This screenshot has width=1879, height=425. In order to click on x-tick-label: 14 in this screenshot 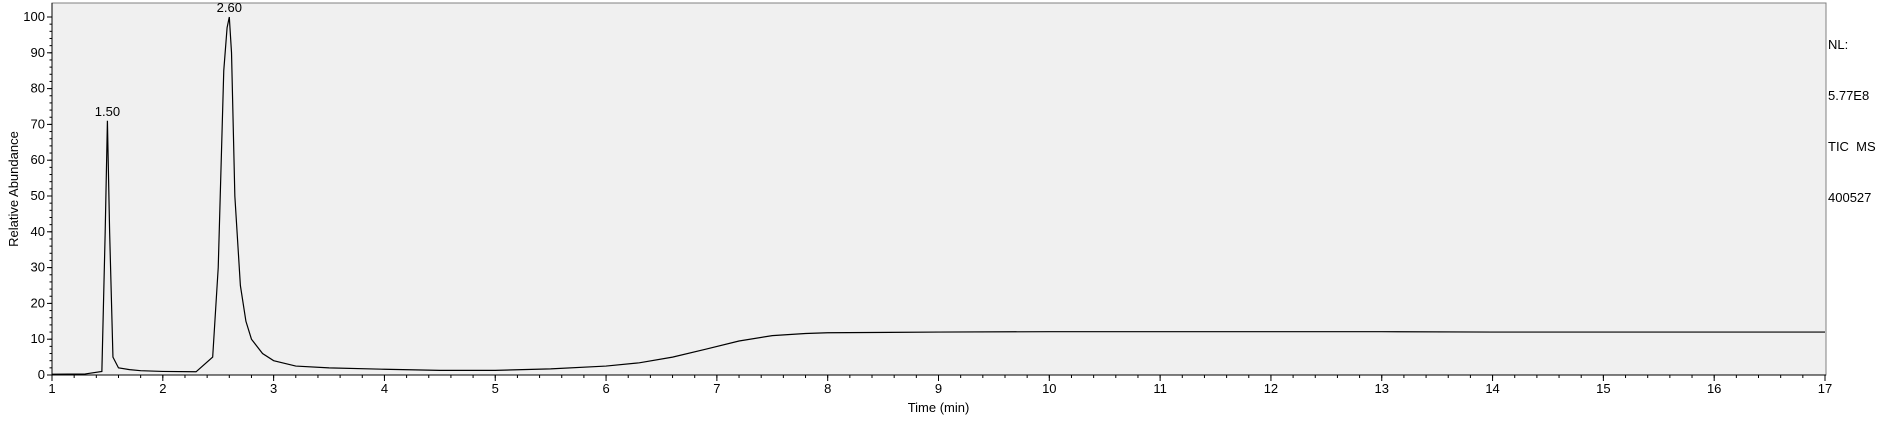, I will do `click(1492, 388)`.